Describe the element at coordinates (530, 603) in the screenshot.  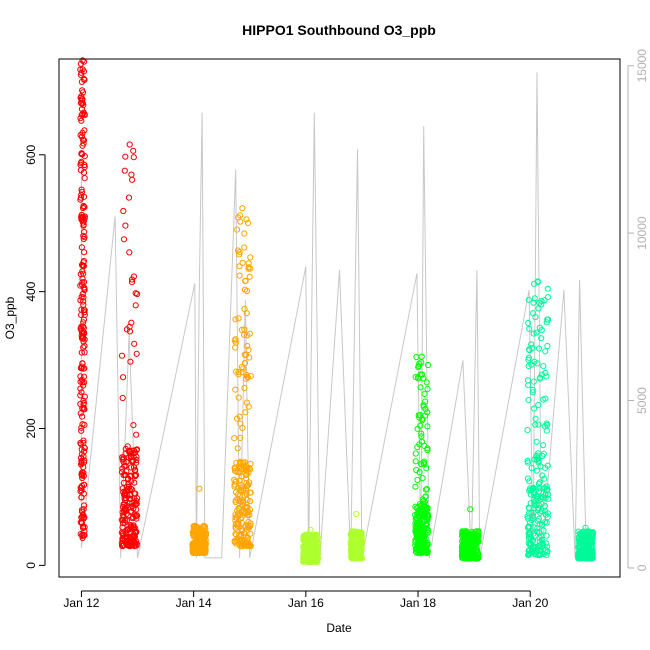
I see `x-tick-label: Jan 20` at that location.